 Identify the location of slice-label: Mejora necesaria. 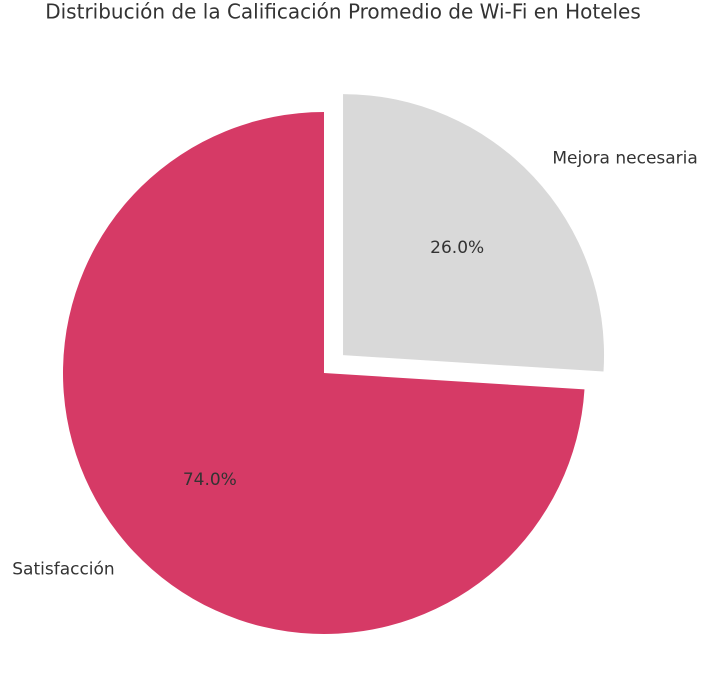
(625, 159).